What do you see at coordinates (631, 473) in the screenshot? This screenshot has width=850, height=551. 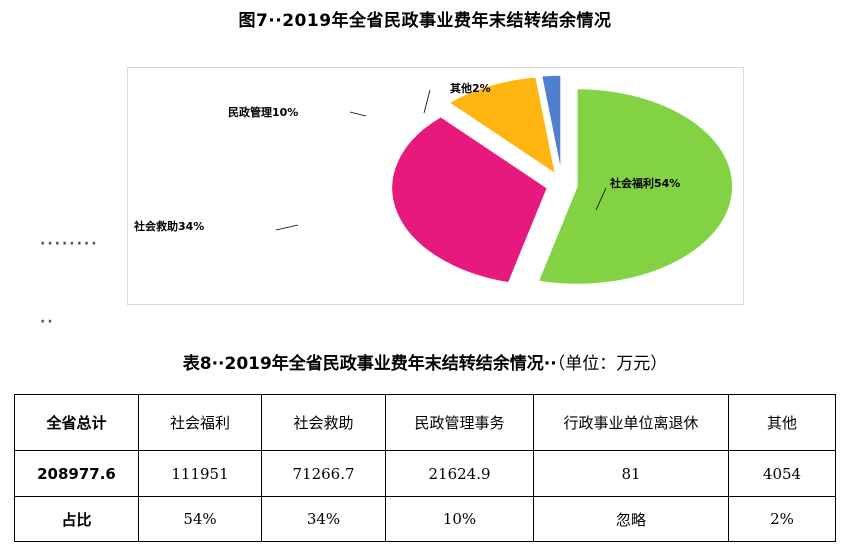 I see `table-cell: 81` at bounding box center [631, 473].